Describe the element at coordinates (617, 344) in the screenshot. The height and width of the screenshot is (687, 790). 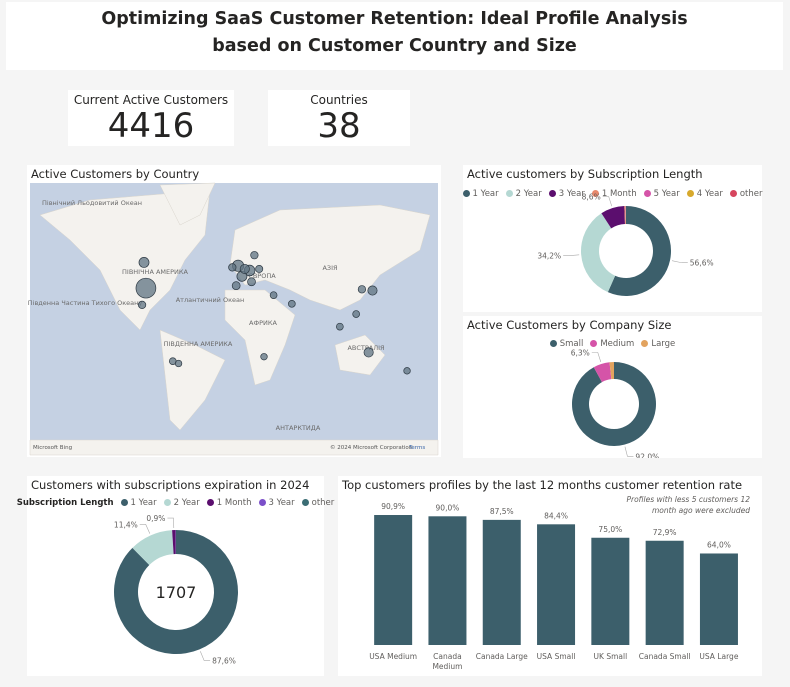
I see `legend-label: Medium` at that location.